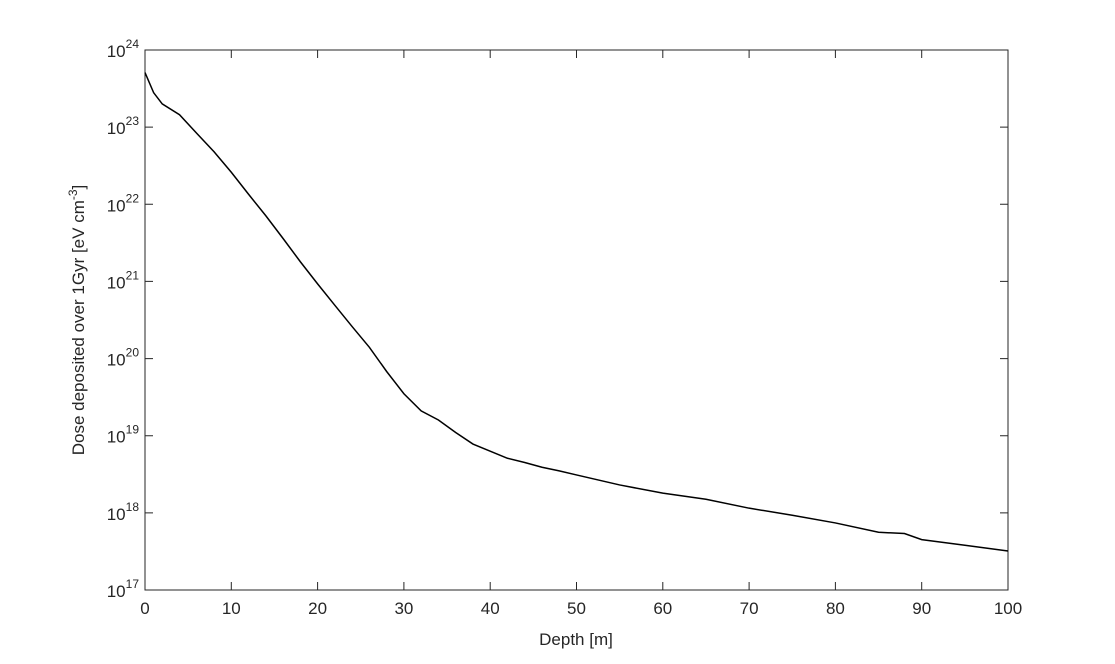  What do you see at coordinates (133, 353) in the screenshot?
I see `y-tick-exponent: 20` at bounding box center [133, 353].